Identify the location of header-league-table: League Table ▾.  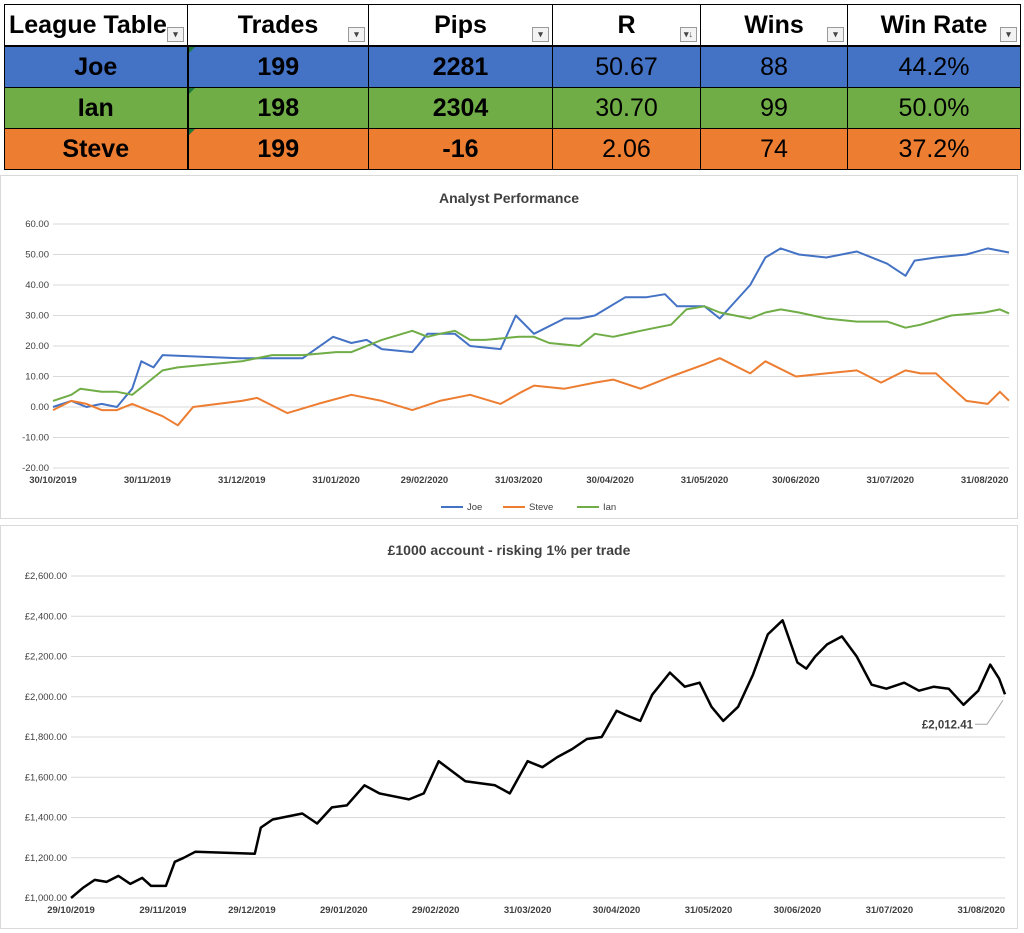
(96, 25).